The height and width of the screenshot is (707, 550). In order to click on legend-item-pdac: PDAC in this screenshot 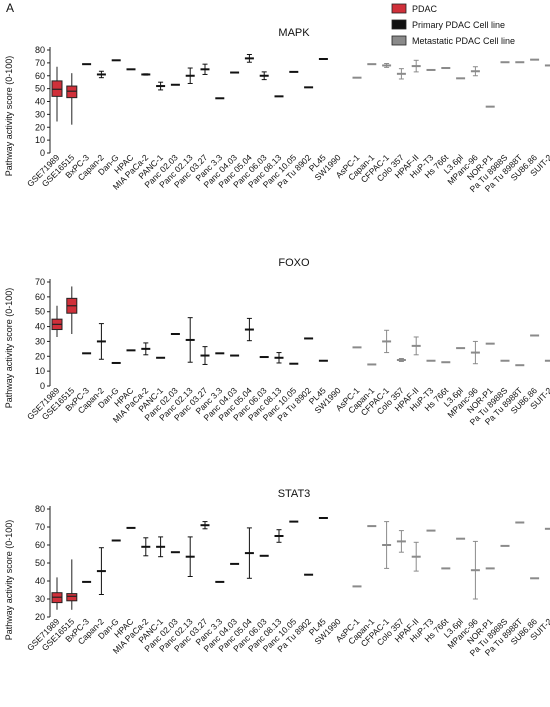, I will do `click(414, 8)`.